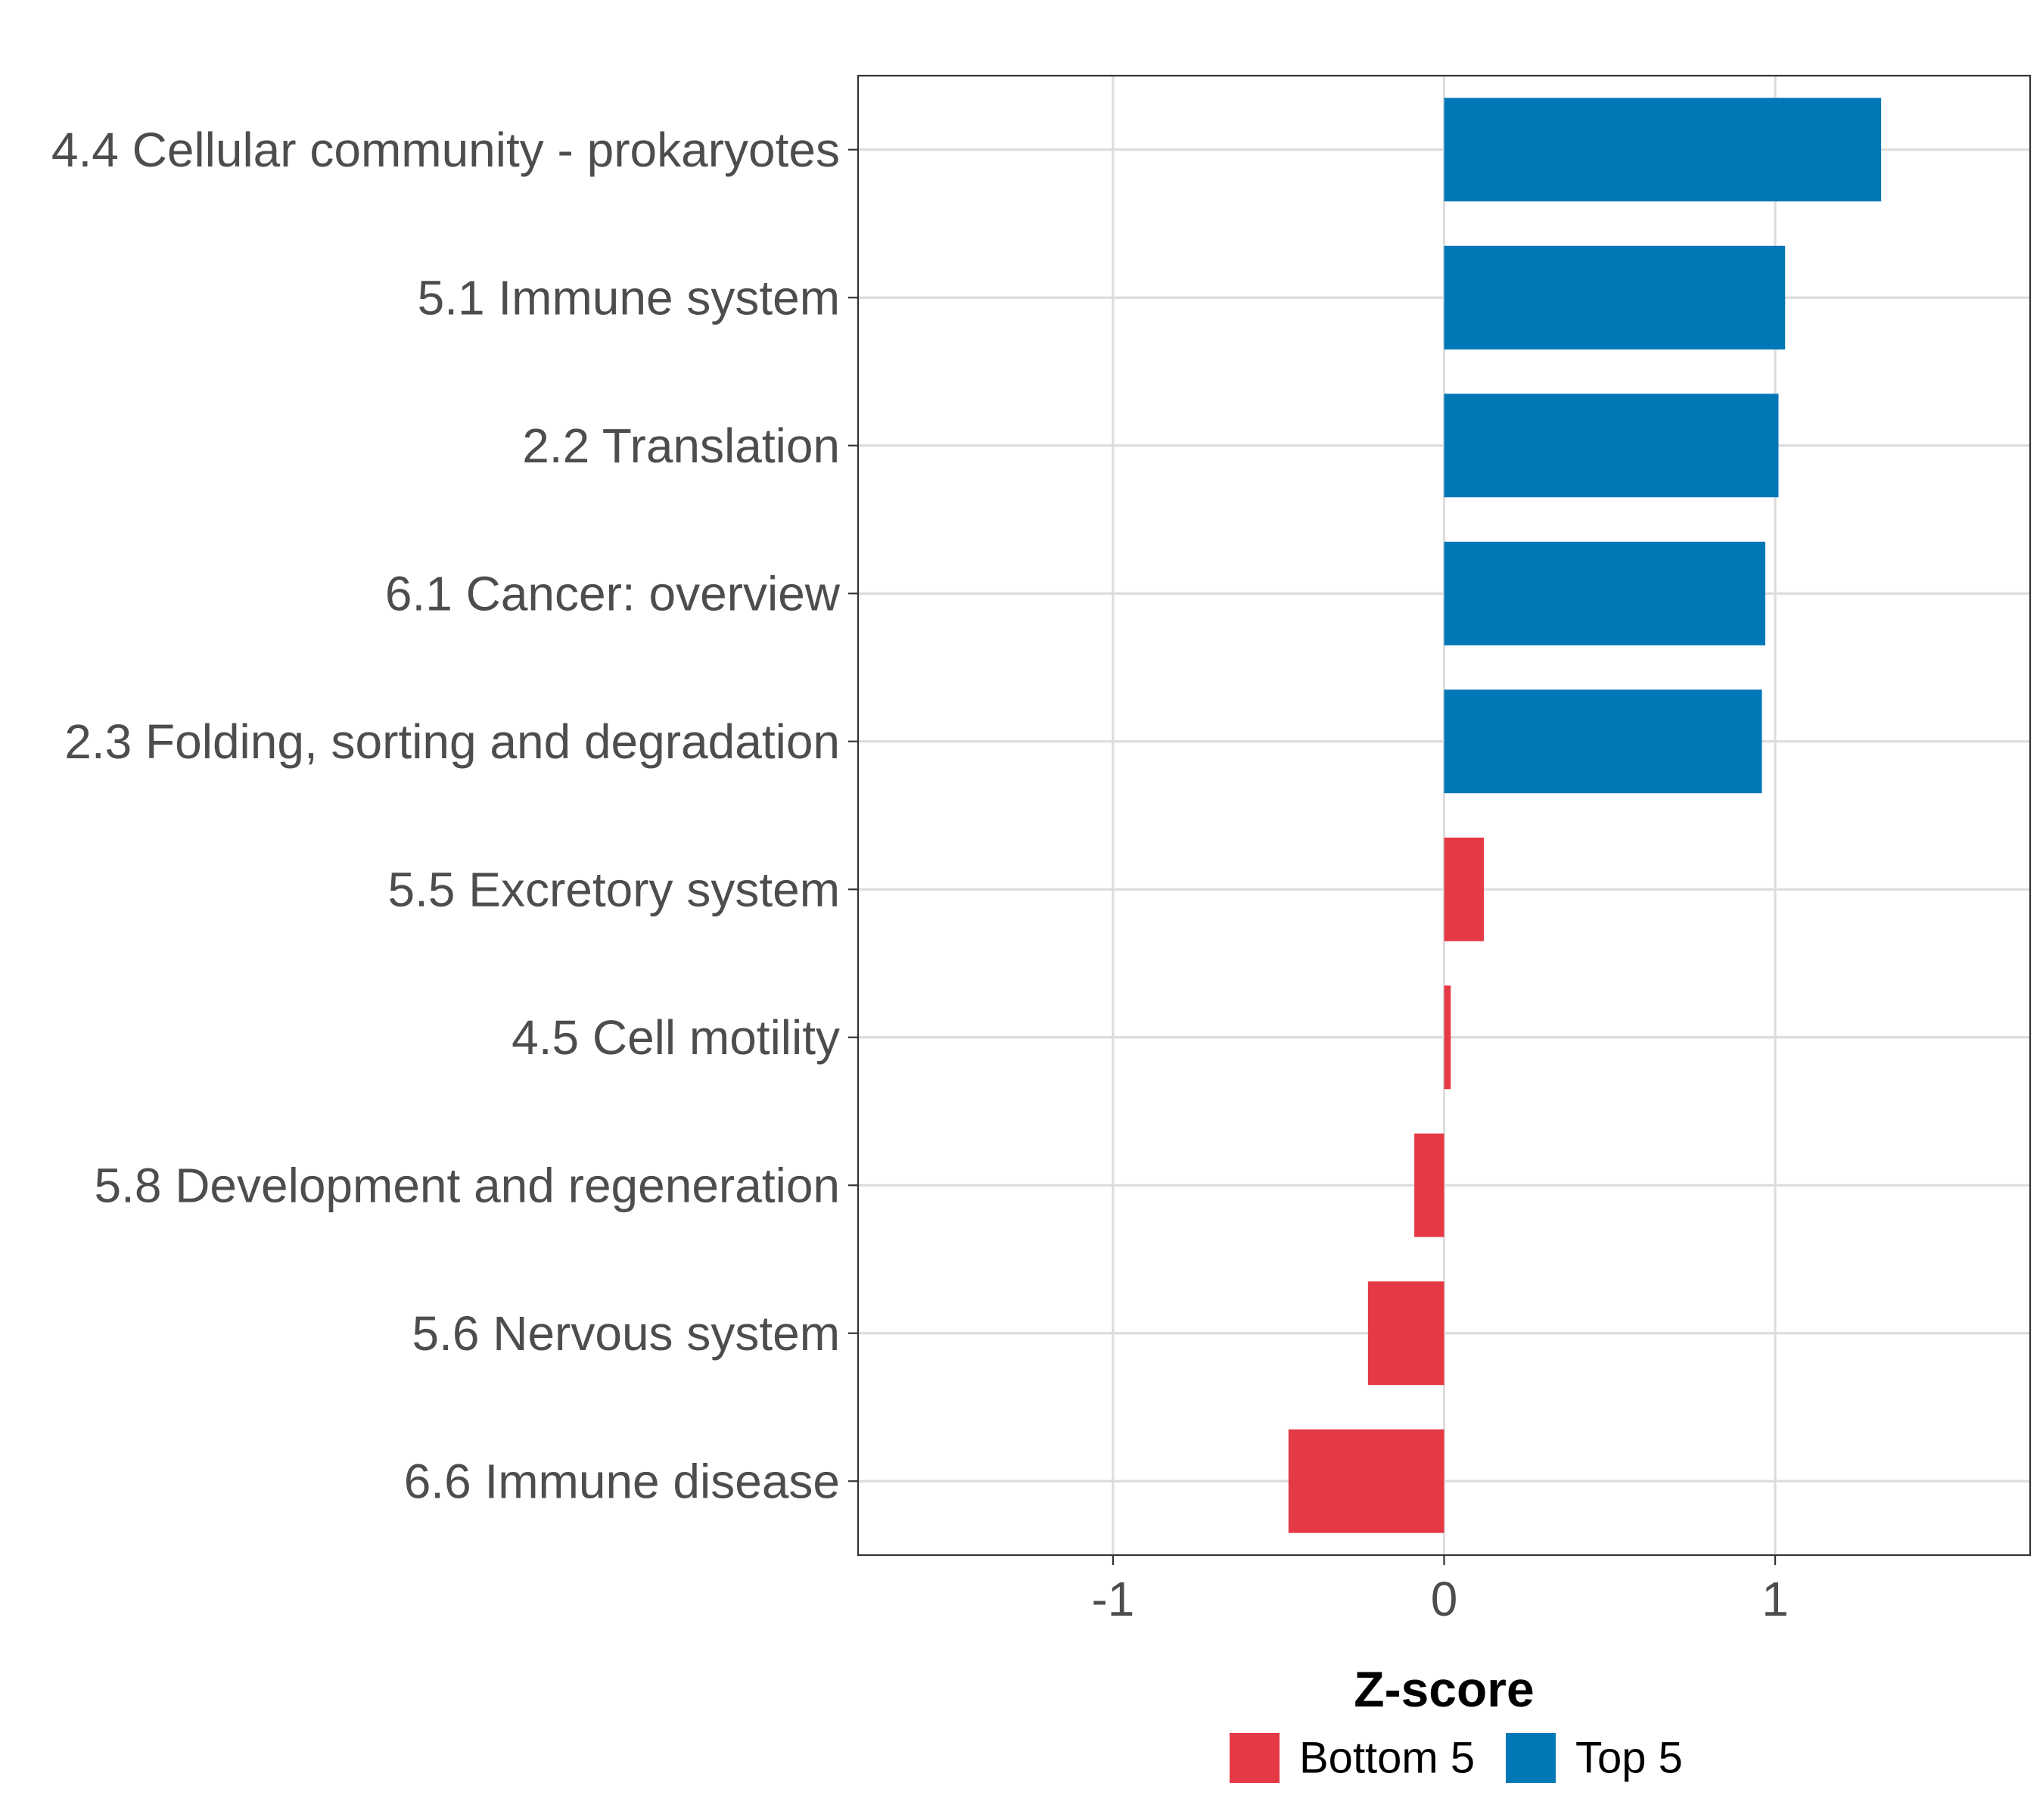 Image resolution: width=2043 pixels, height=1820 pixels. I want to click on legend-label: Top 5, so click(1629, 1758).